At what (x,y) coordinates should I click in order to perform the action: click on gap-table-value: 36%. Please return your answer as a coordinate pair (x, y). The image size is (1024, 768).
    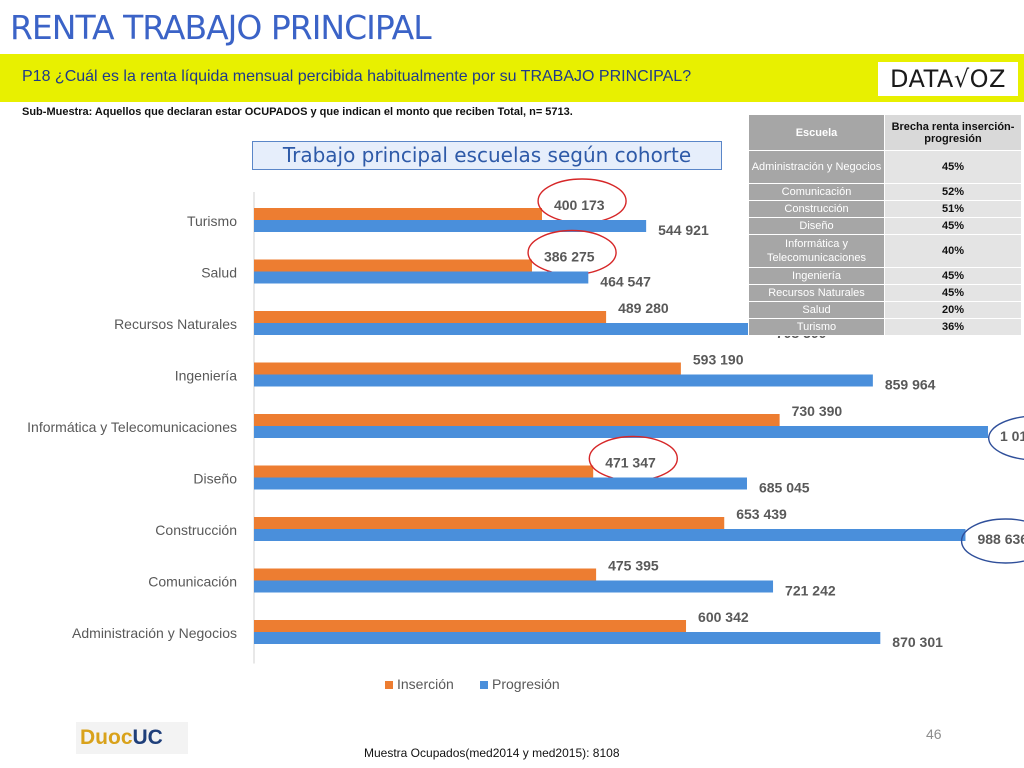
    Looking at the image, I should click on (953, 327).